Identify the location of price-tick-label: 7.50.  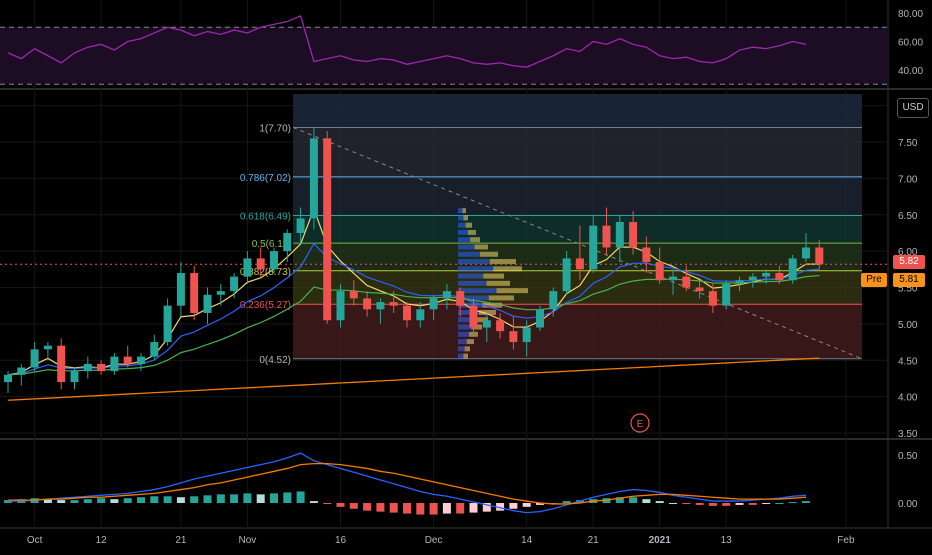
(908, 143).